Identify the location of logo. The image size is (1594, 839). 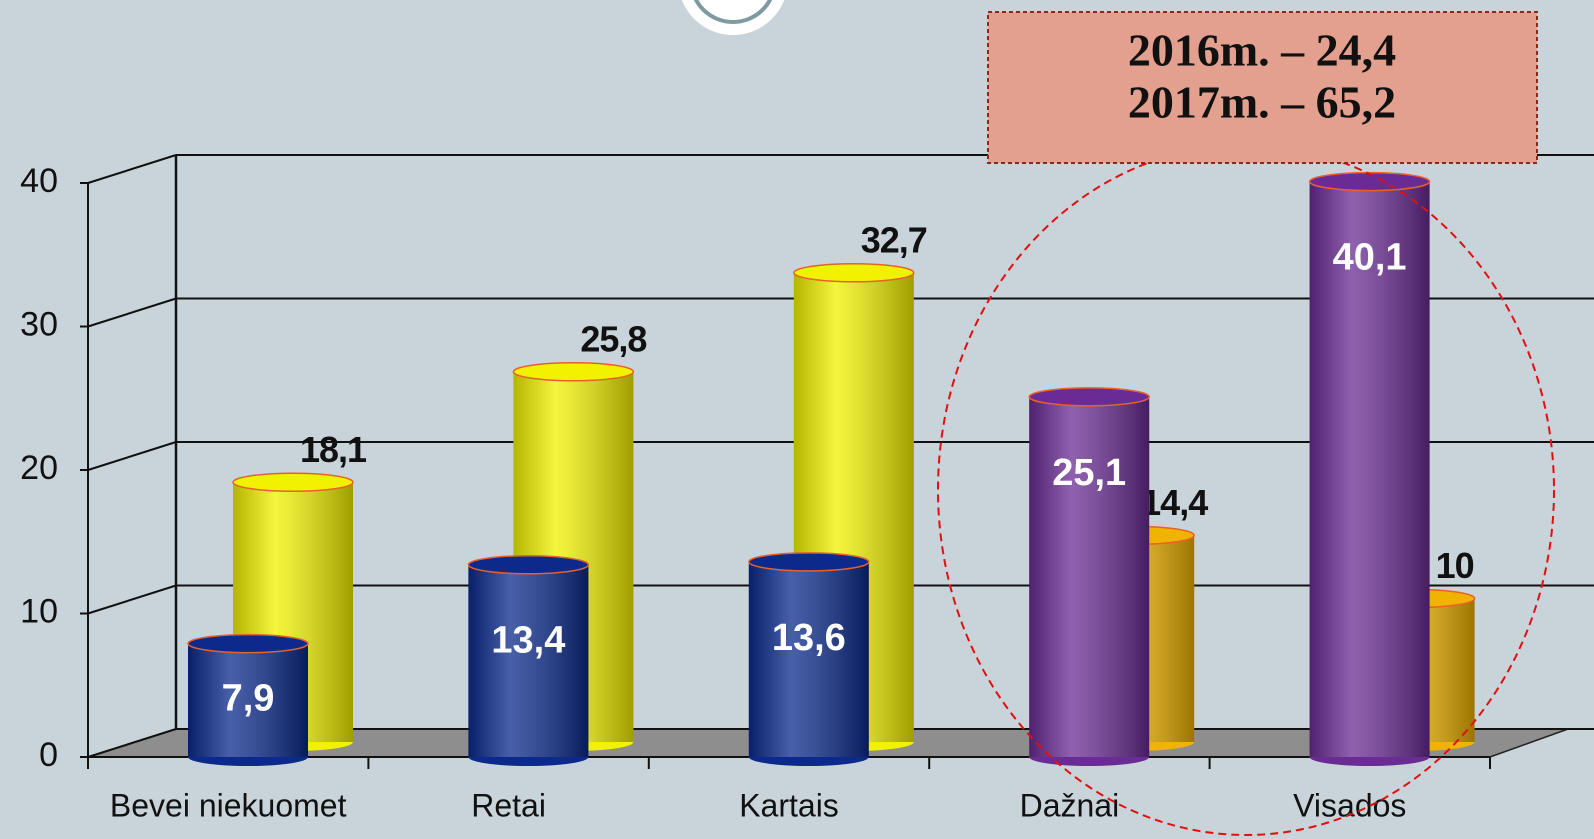
(733, 17).